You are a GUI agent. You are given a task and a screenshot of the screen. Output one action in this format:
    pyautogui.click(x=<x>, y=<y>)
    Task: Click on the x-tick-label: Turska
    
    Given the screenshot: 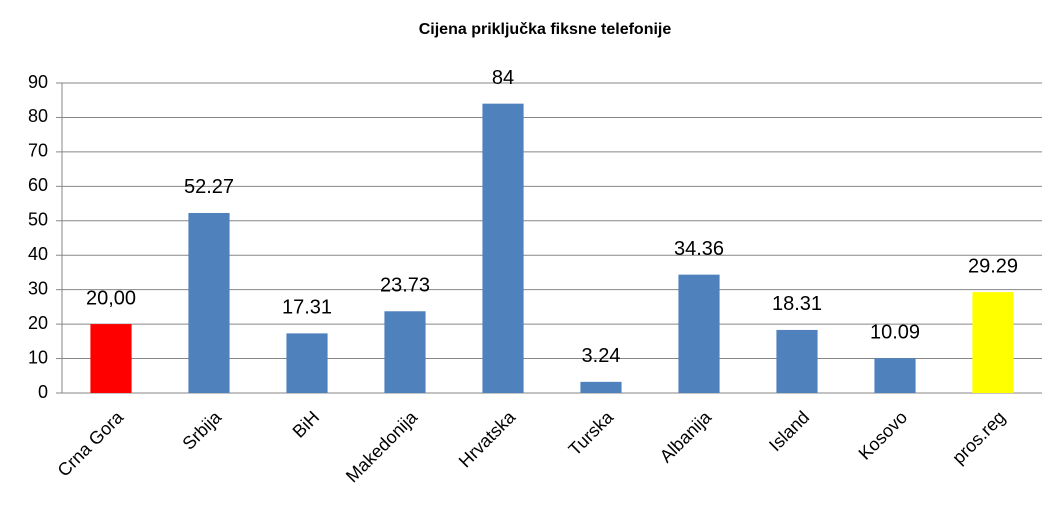 What is the action you would take?
    pyautogui.click(x=591, y=432)
    